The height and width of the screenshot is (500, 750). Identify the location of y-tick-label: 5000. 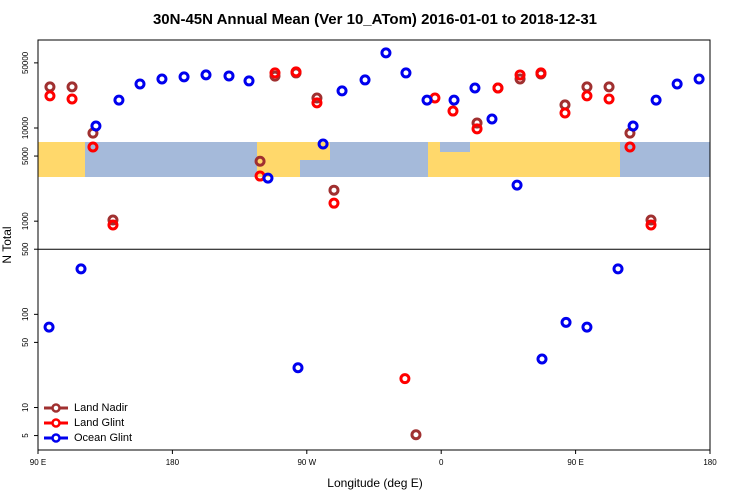
(25, 156).